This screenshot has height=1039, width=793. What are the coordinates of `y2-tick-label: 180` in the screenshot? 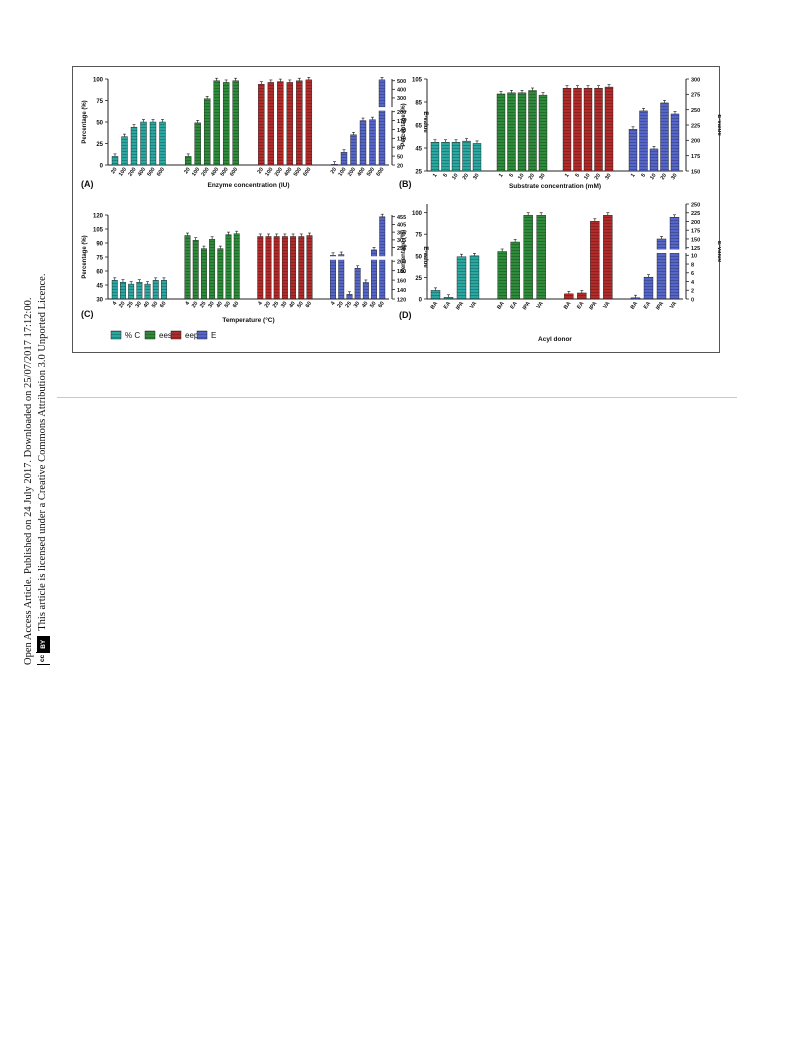 It's located at (401, 272).